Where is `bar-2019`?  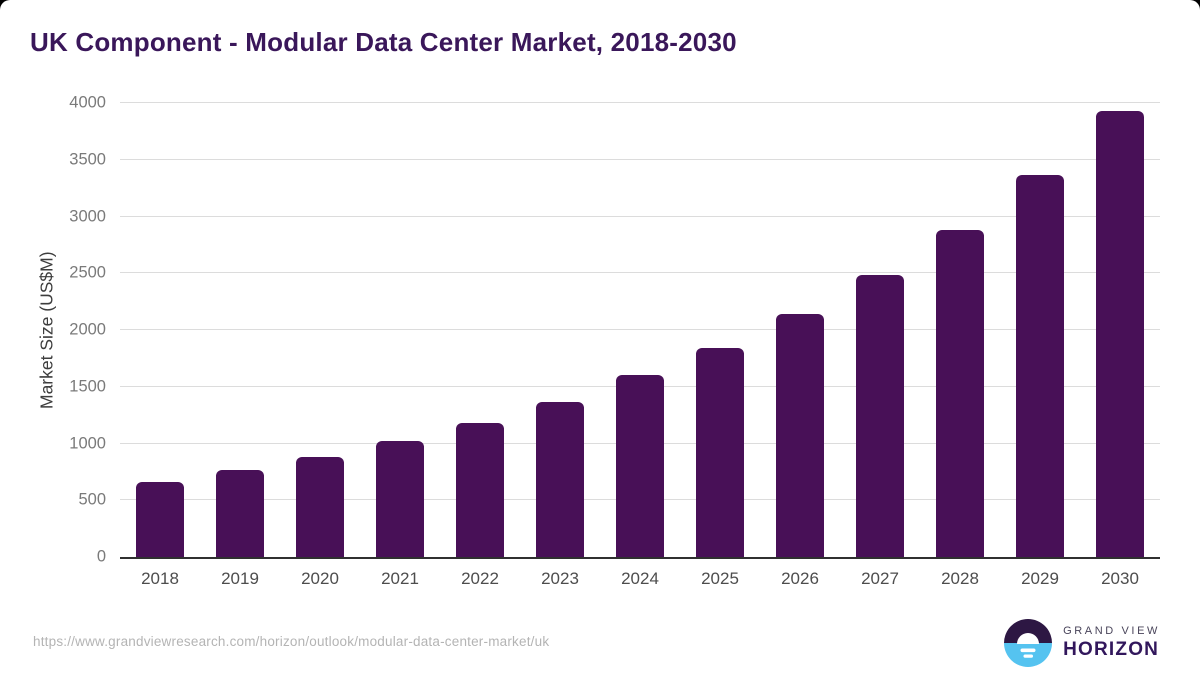
bar-2019 is located at coordinates (240, 513).